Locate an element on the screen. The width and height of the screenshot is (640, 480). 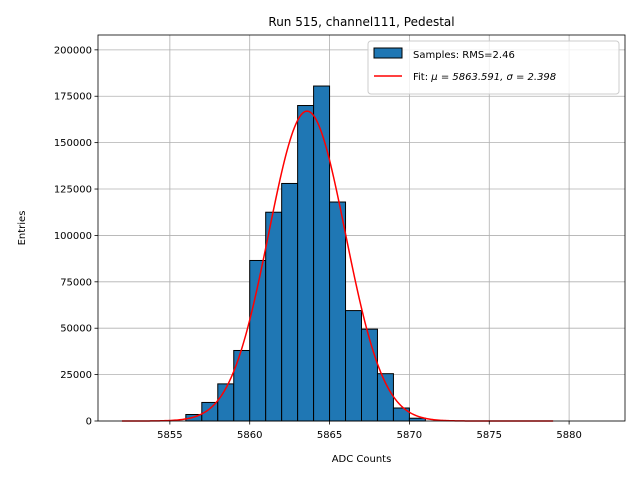
chart-title: Run 515, channel111, Pedestal is located at coordinates (361, 22).